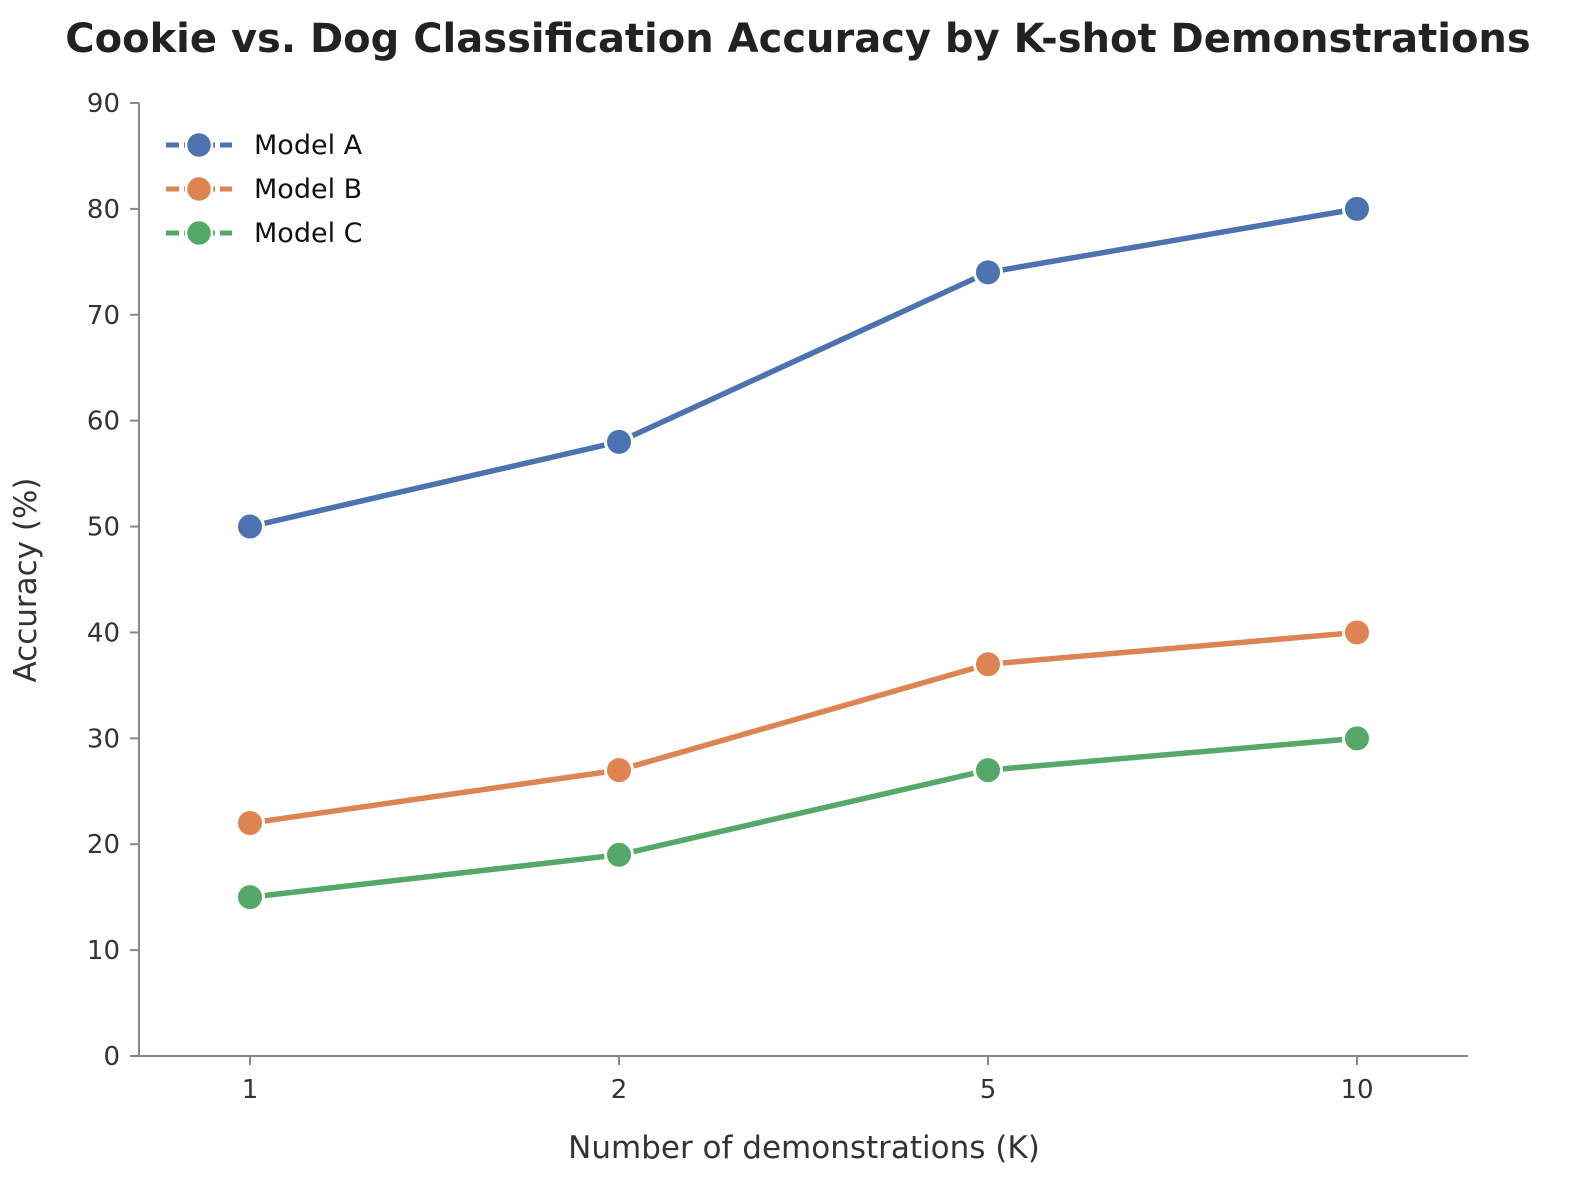 The image size is (1582, 1180). I want to click on y-tick-label: 50, so click(103, 528).